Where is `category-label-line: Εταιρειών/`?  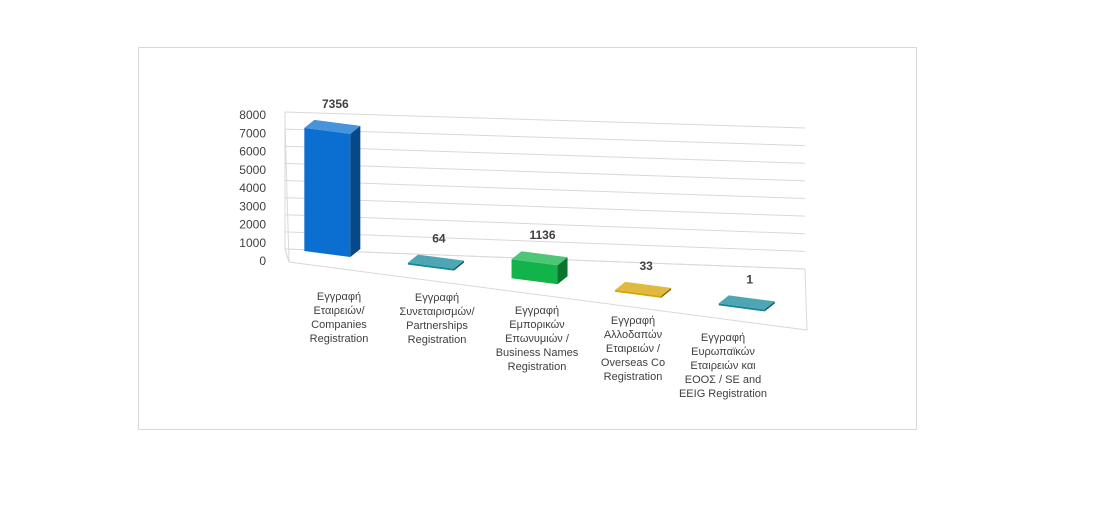 category-label-line: Εταιρειών/ is located at coordinates (339, 311).